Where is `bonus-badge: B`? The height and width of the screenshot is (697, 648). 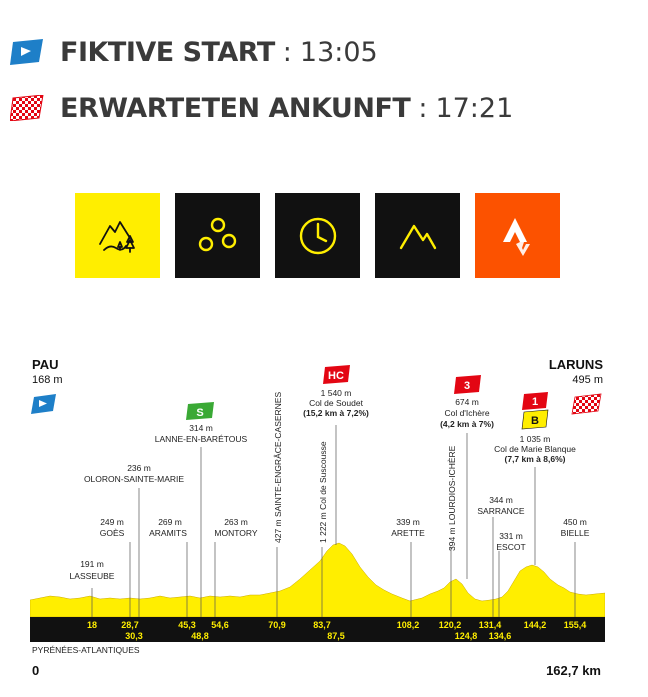 bonus-badge: B is located at coordinates (535, 419).